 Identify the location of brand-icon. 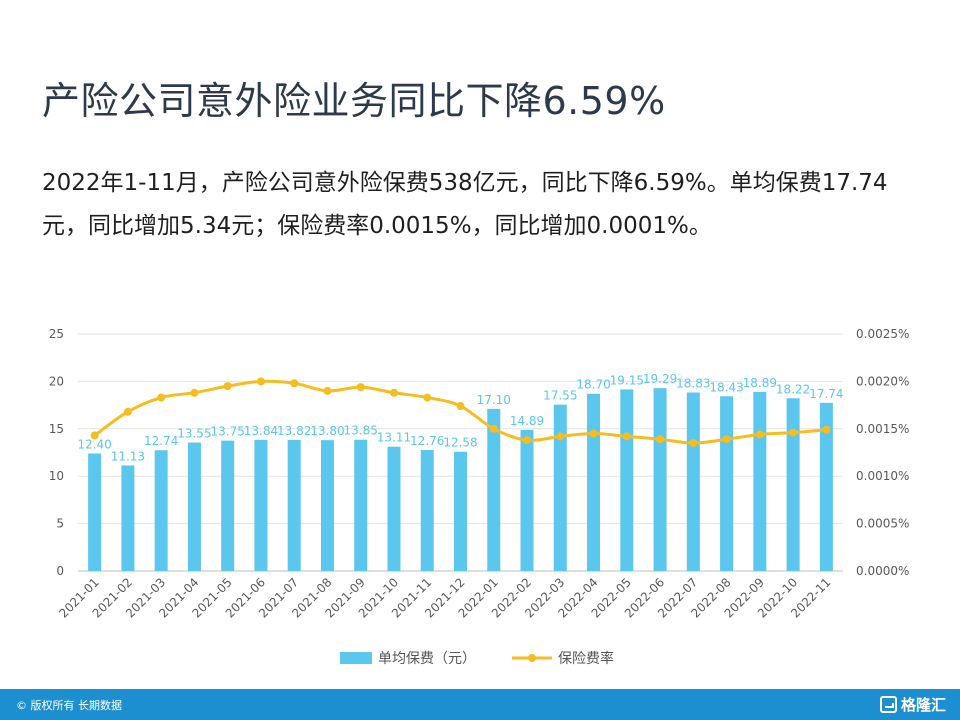
(888, 704).